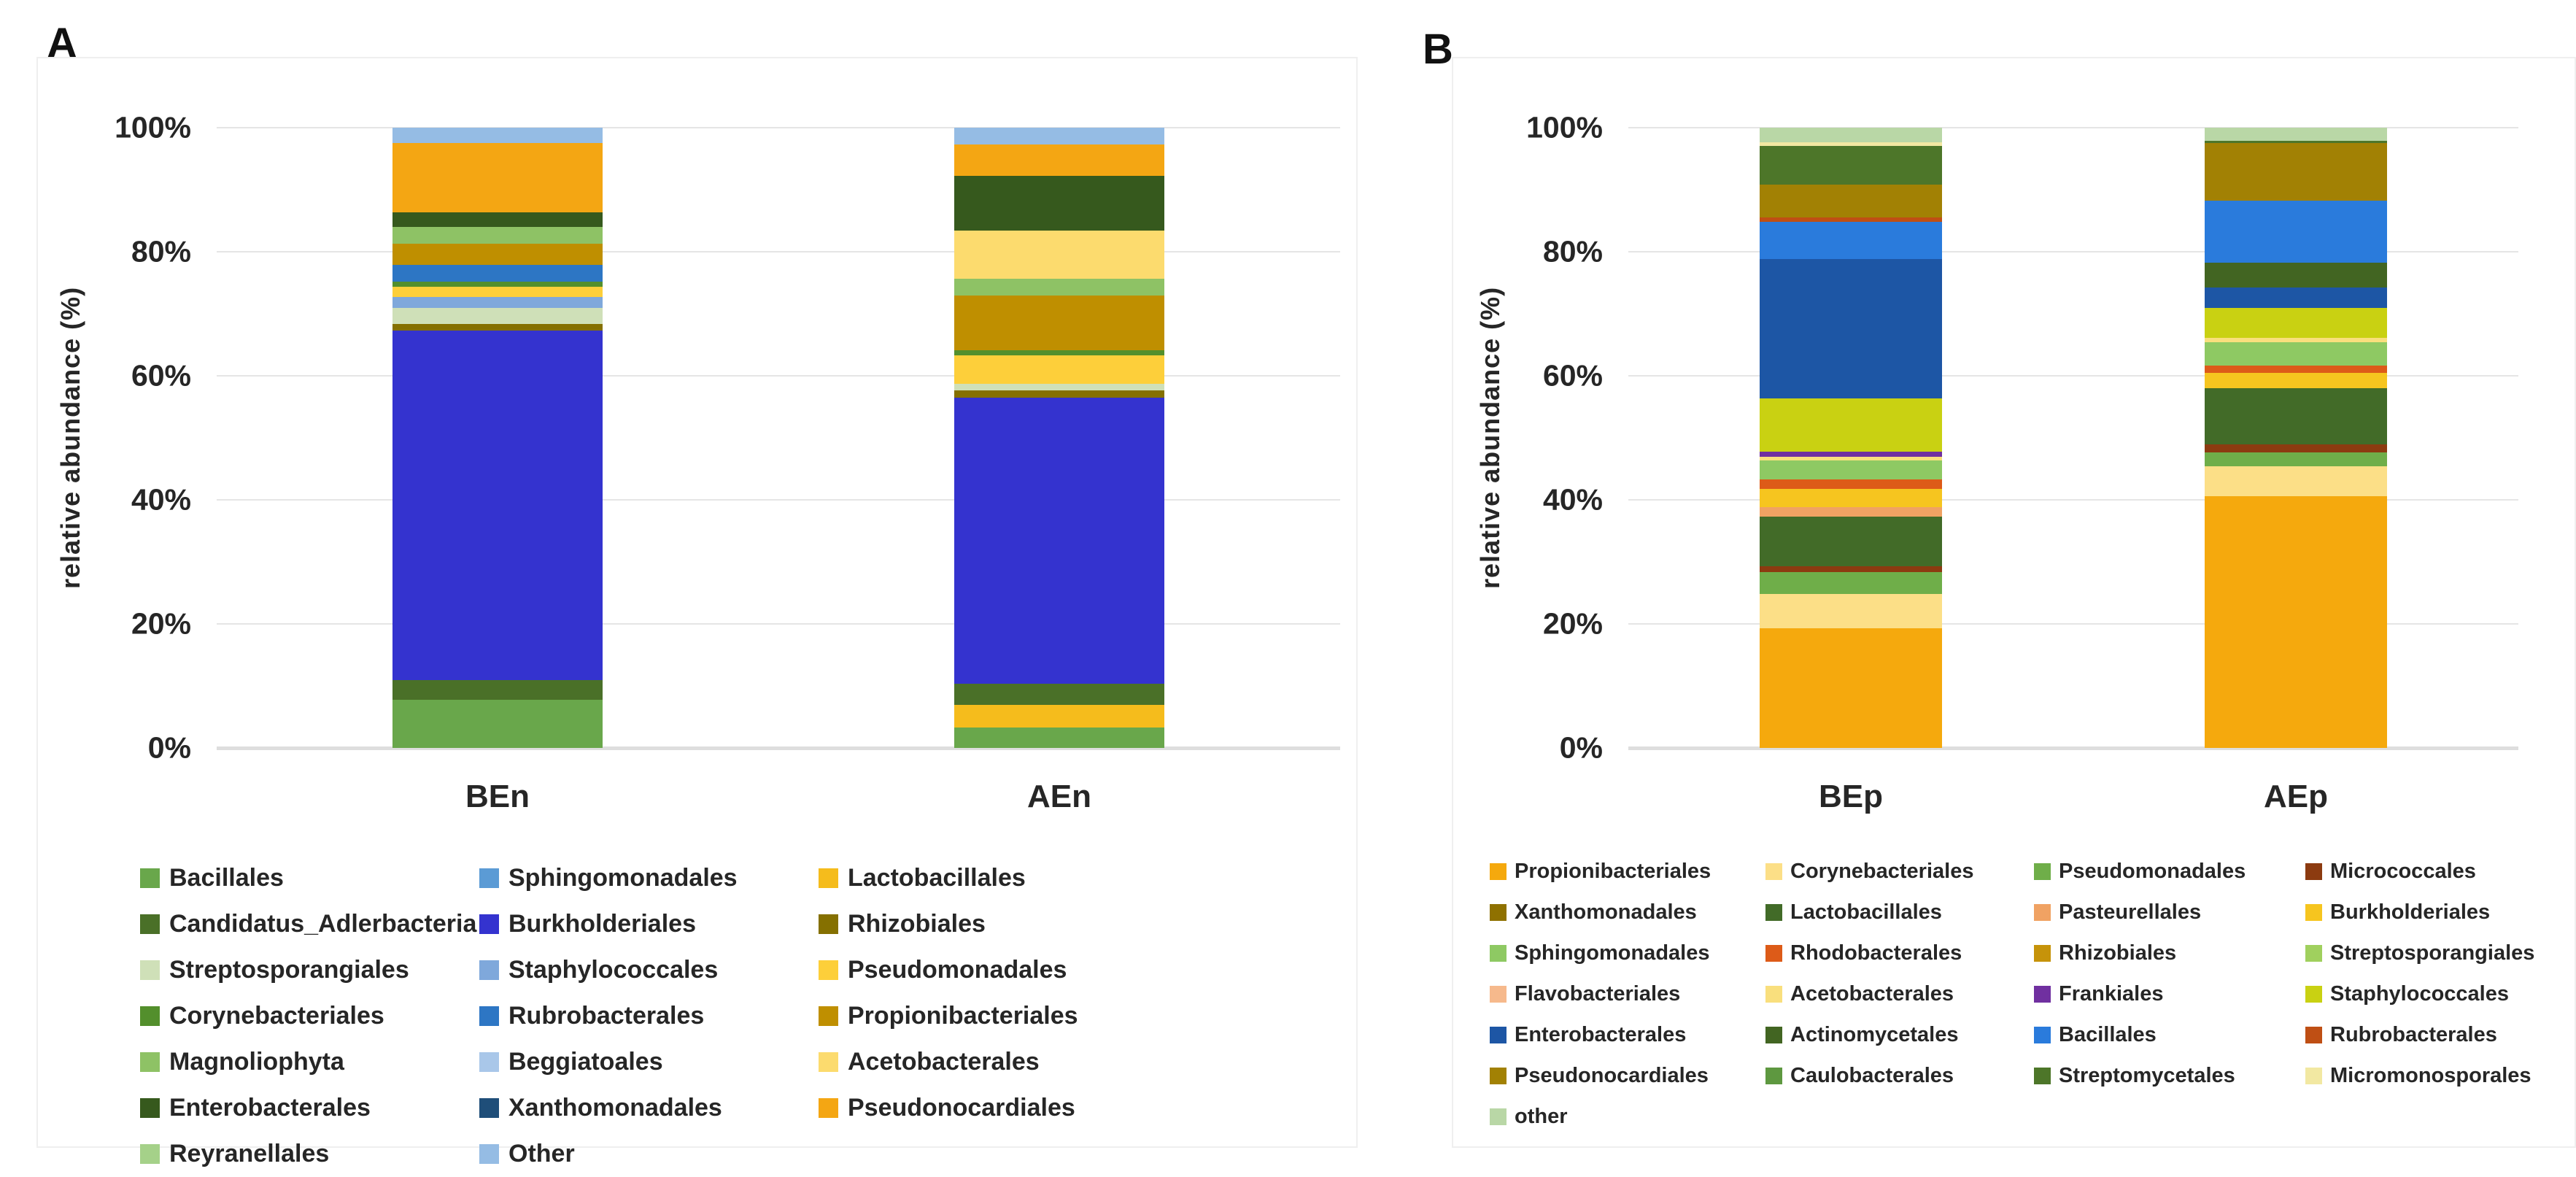 The width and height of the screenshot is (2576, 1177). What do you see at coordinates (256, 1062) in the screenshot?
I see `legend-label: Magnoliophyta` at bounding box center [256, 1062].